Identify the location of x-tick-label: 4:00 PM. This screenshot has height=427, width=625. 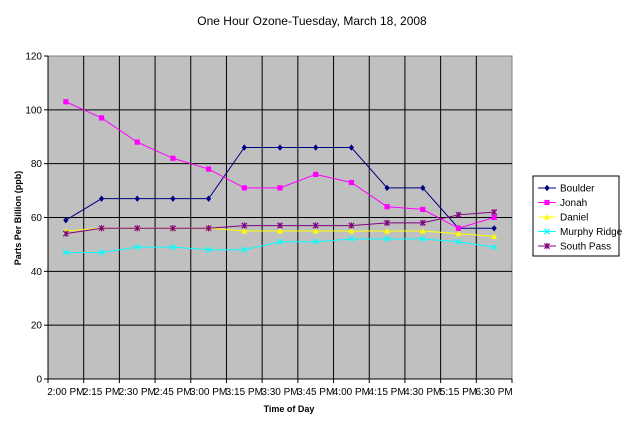
(351, 392).